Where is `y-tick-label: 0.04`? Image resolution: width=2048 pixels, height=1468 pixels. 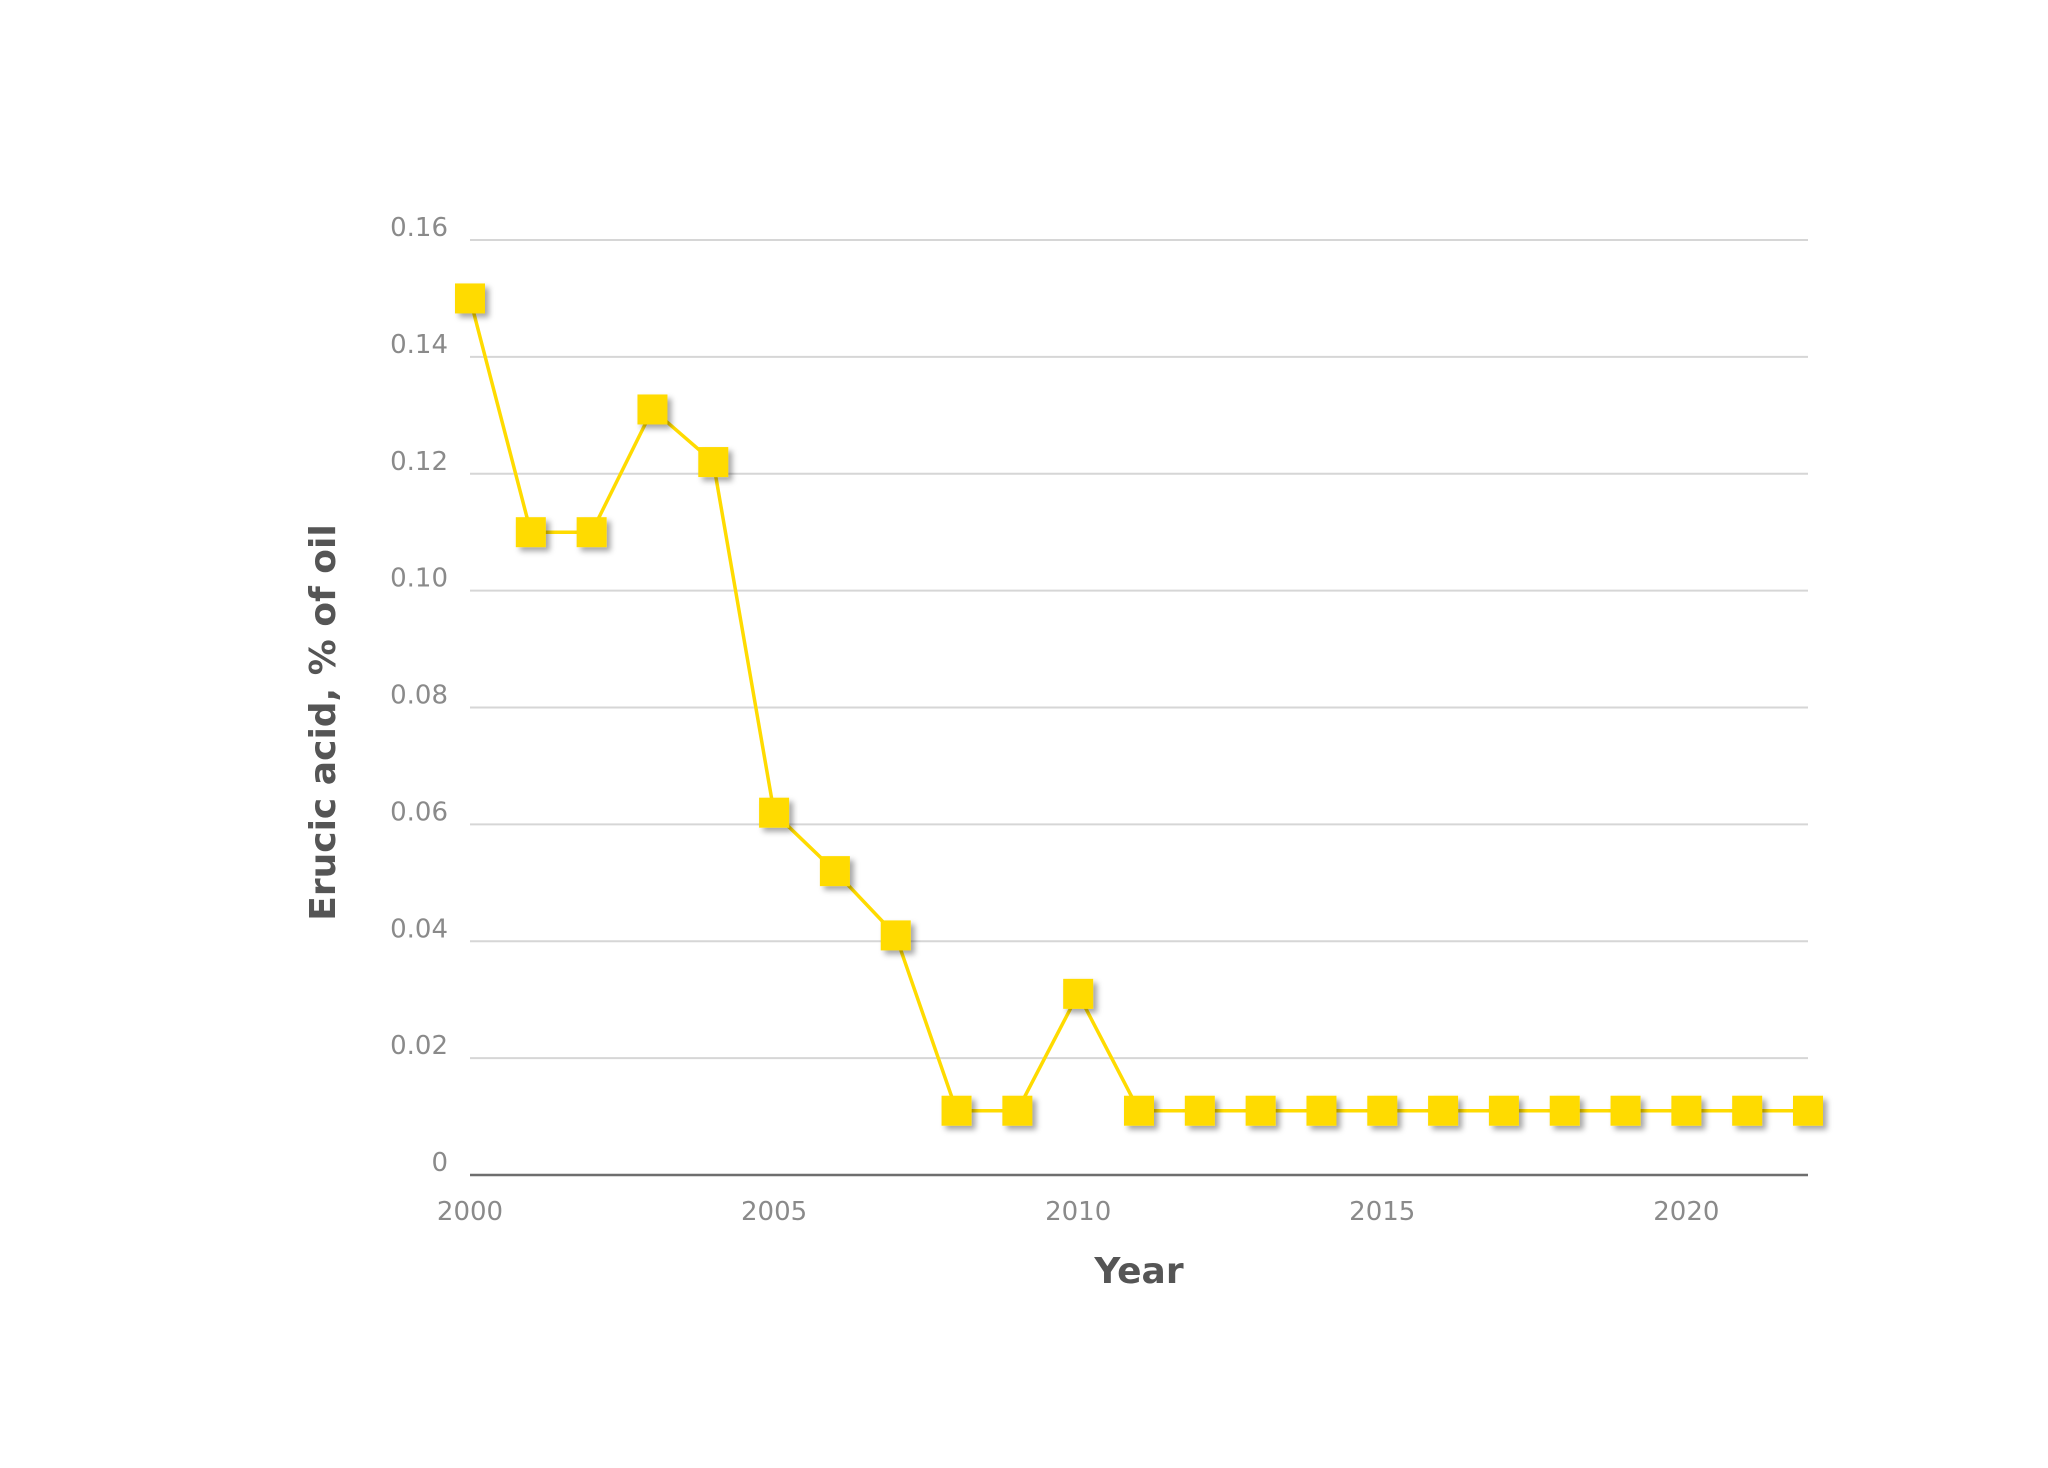
y-tick-label: 0.04 is located at coordinates (419, 929).